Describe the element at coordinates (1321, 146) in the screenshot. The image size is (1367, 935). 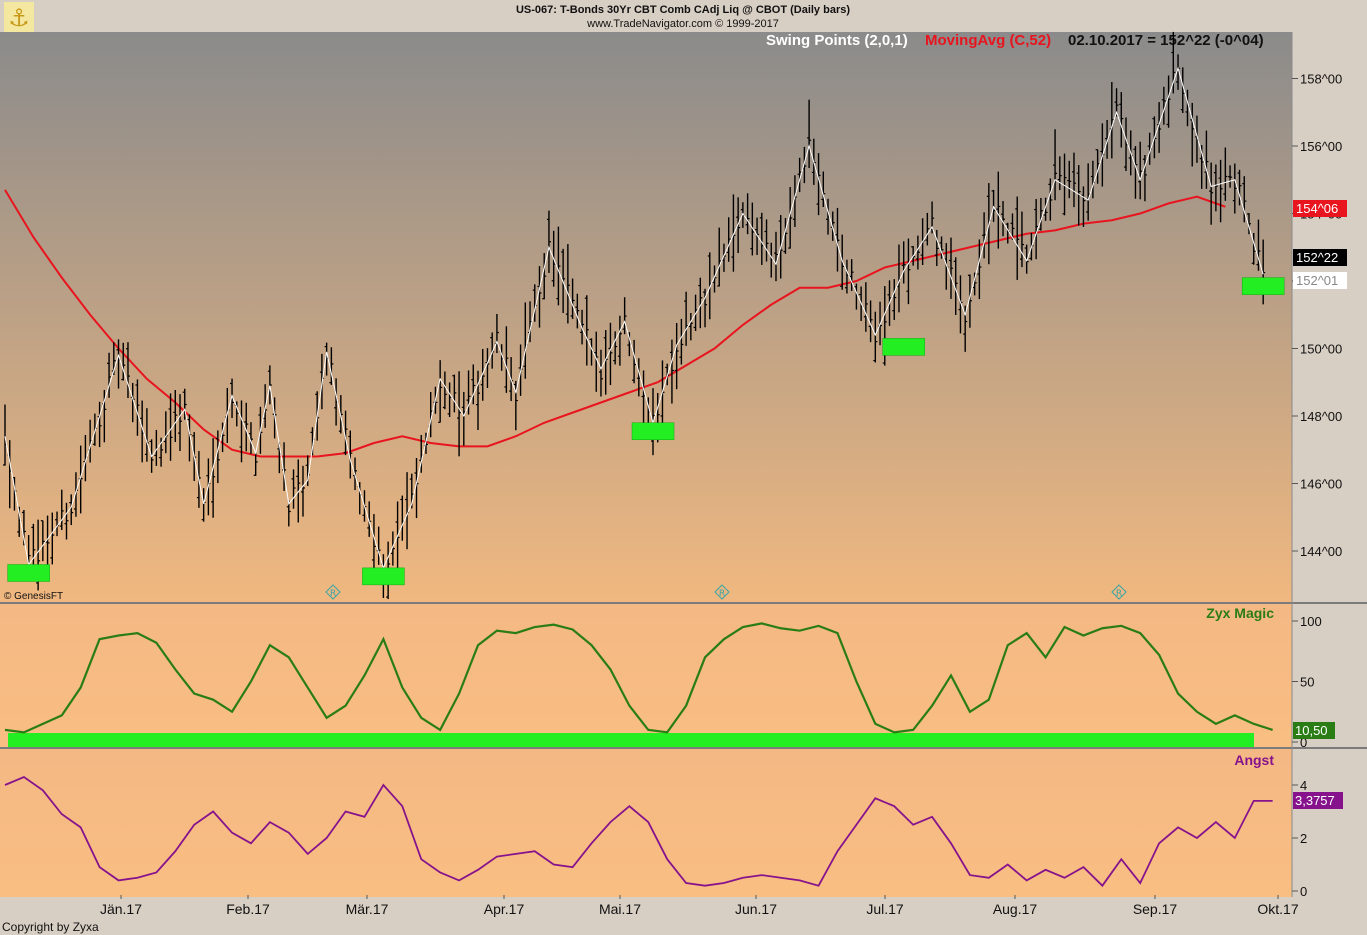
I see `price-tick-label: 156^00` at that location.